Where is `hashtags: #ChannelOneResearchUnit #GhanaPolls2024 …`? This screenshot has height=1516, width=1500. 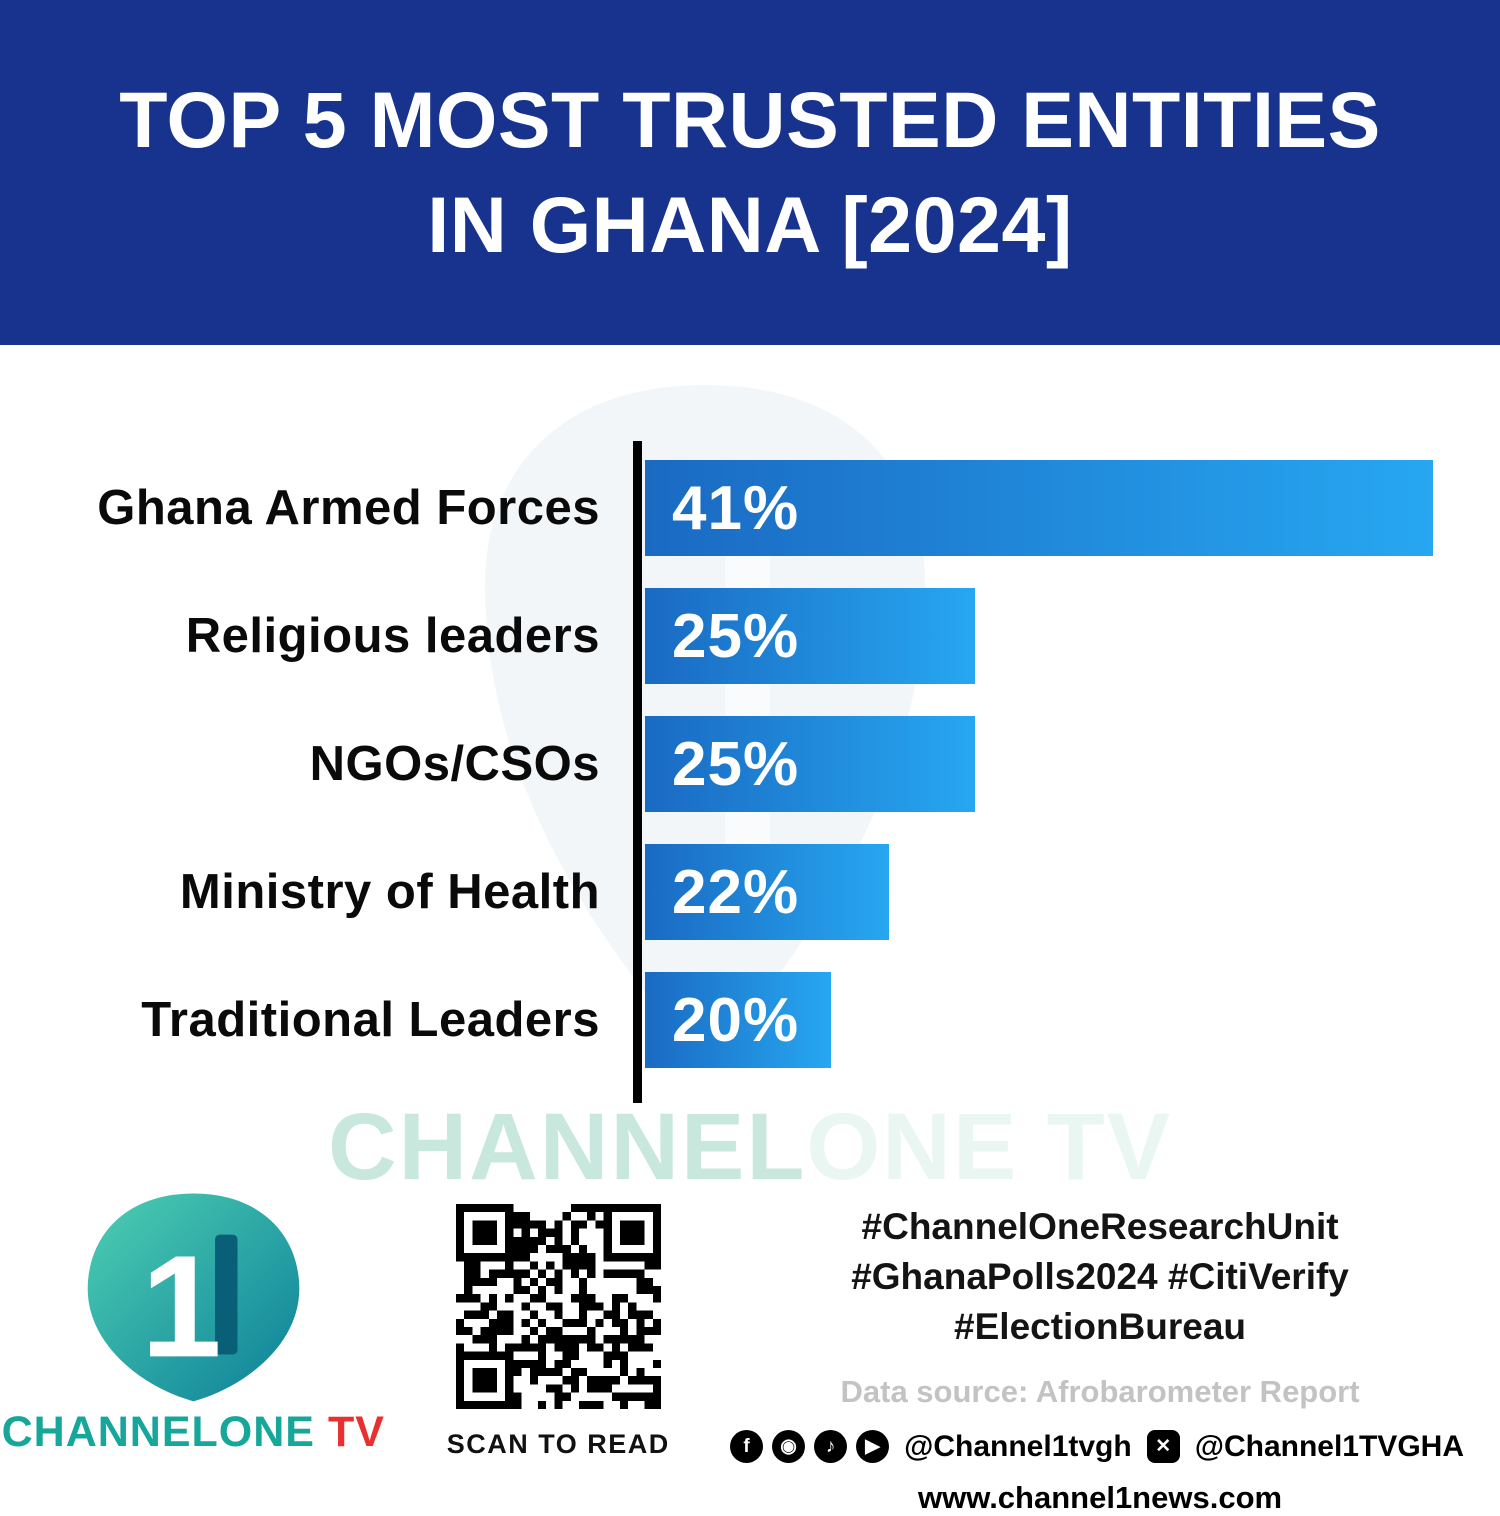
hashtags: #ChannelOneResearchUnit #GhanaPolls2024 … is located at coordinates (1100, 1277).